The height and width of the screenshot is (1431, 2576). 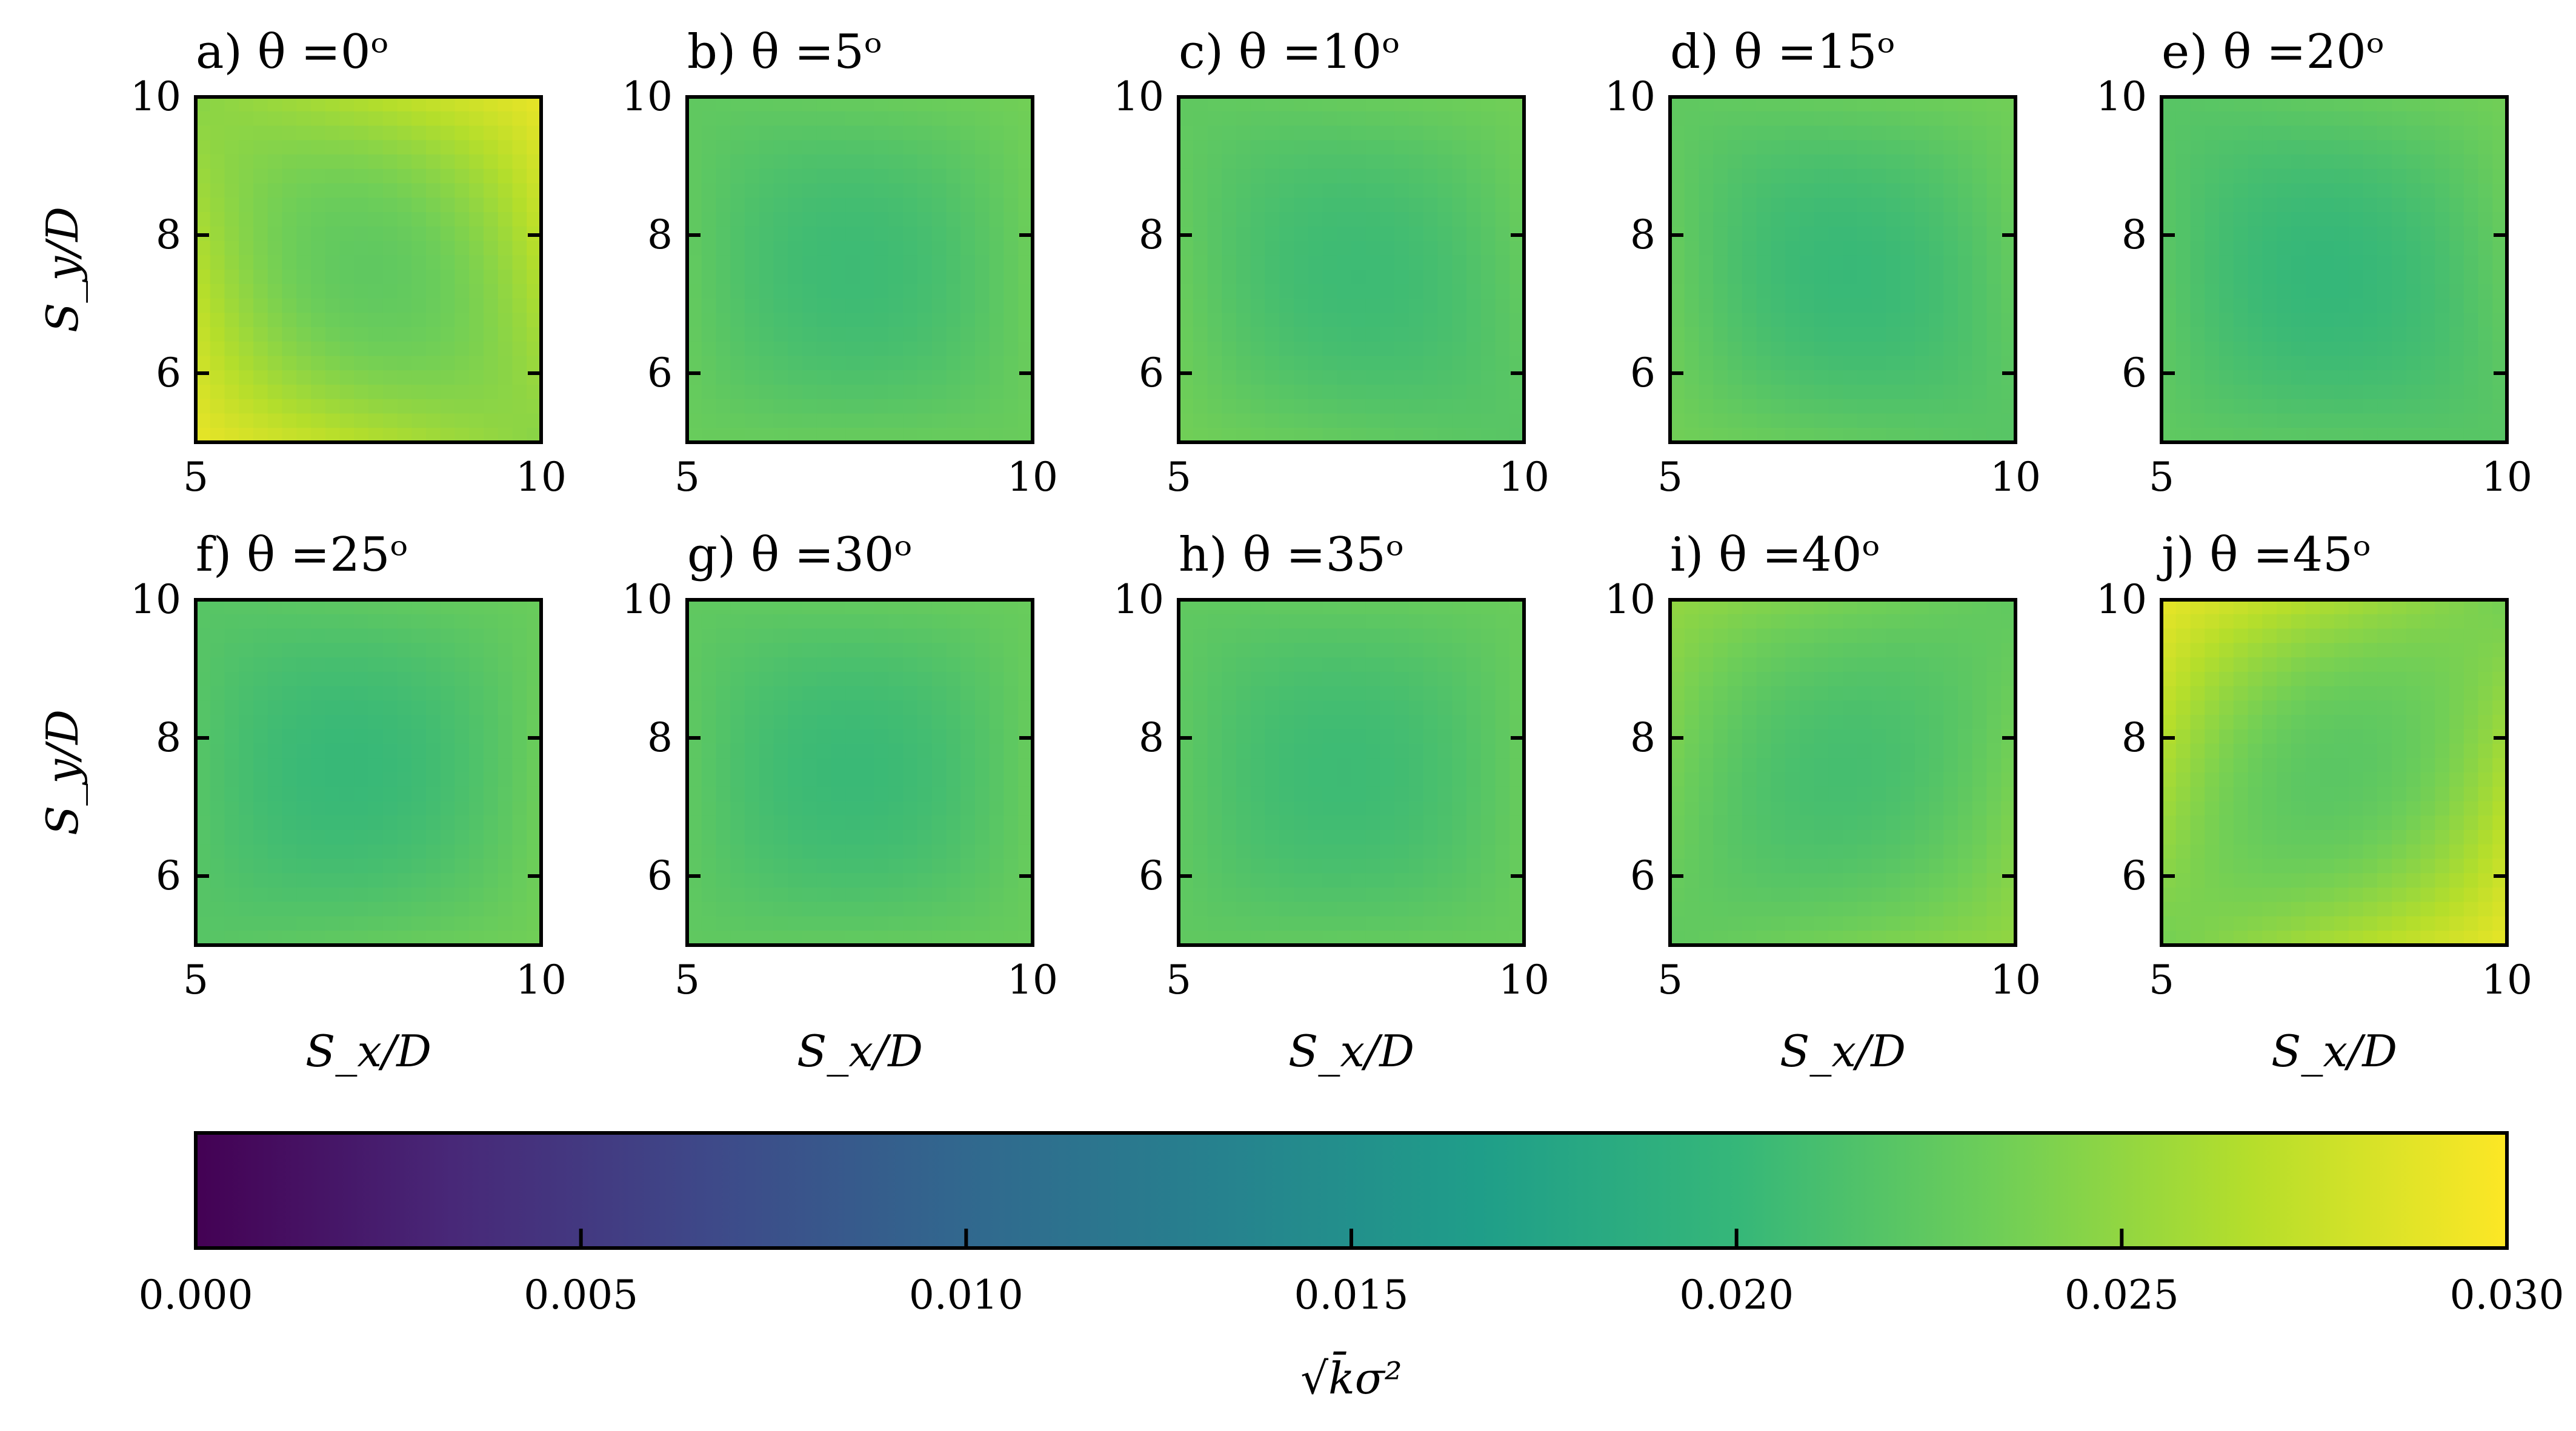 I want to click on y-tick-label: 8, so click(x=168, y=234).